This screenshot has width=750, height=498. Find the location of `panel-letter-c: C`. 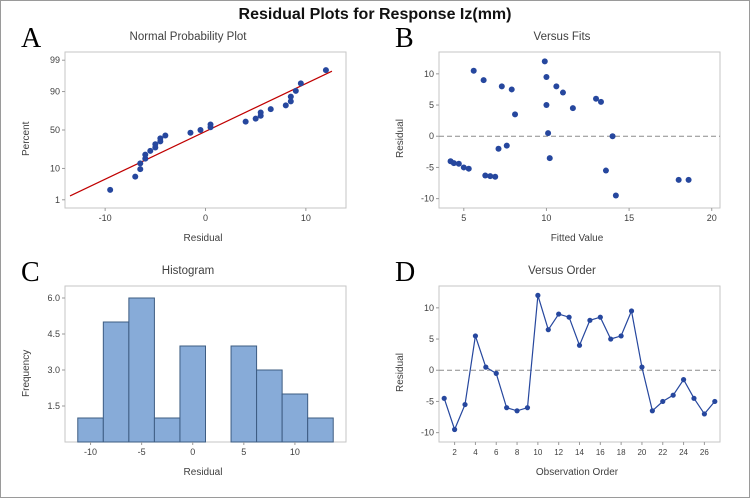

panel-letter-c: C is located at coordinates (30, 272).